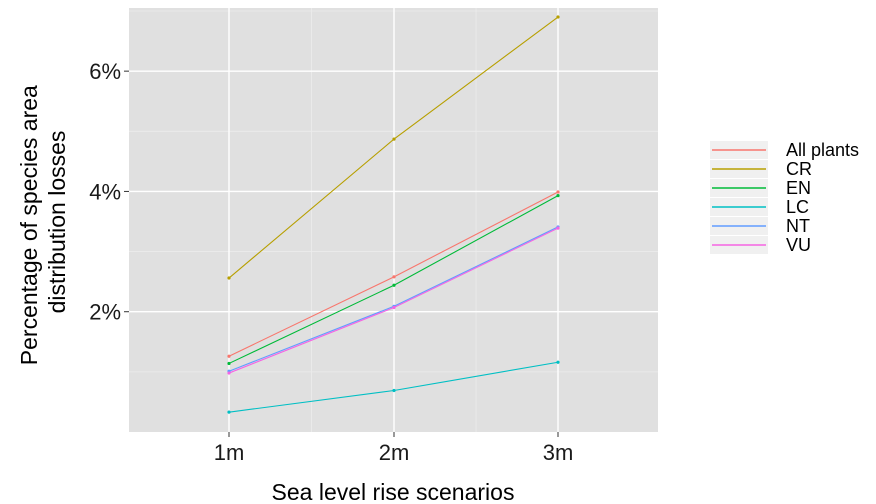  Describe the element at coordinates (798, 226) in the screenshot. I see `legend-label: NT` at that location.